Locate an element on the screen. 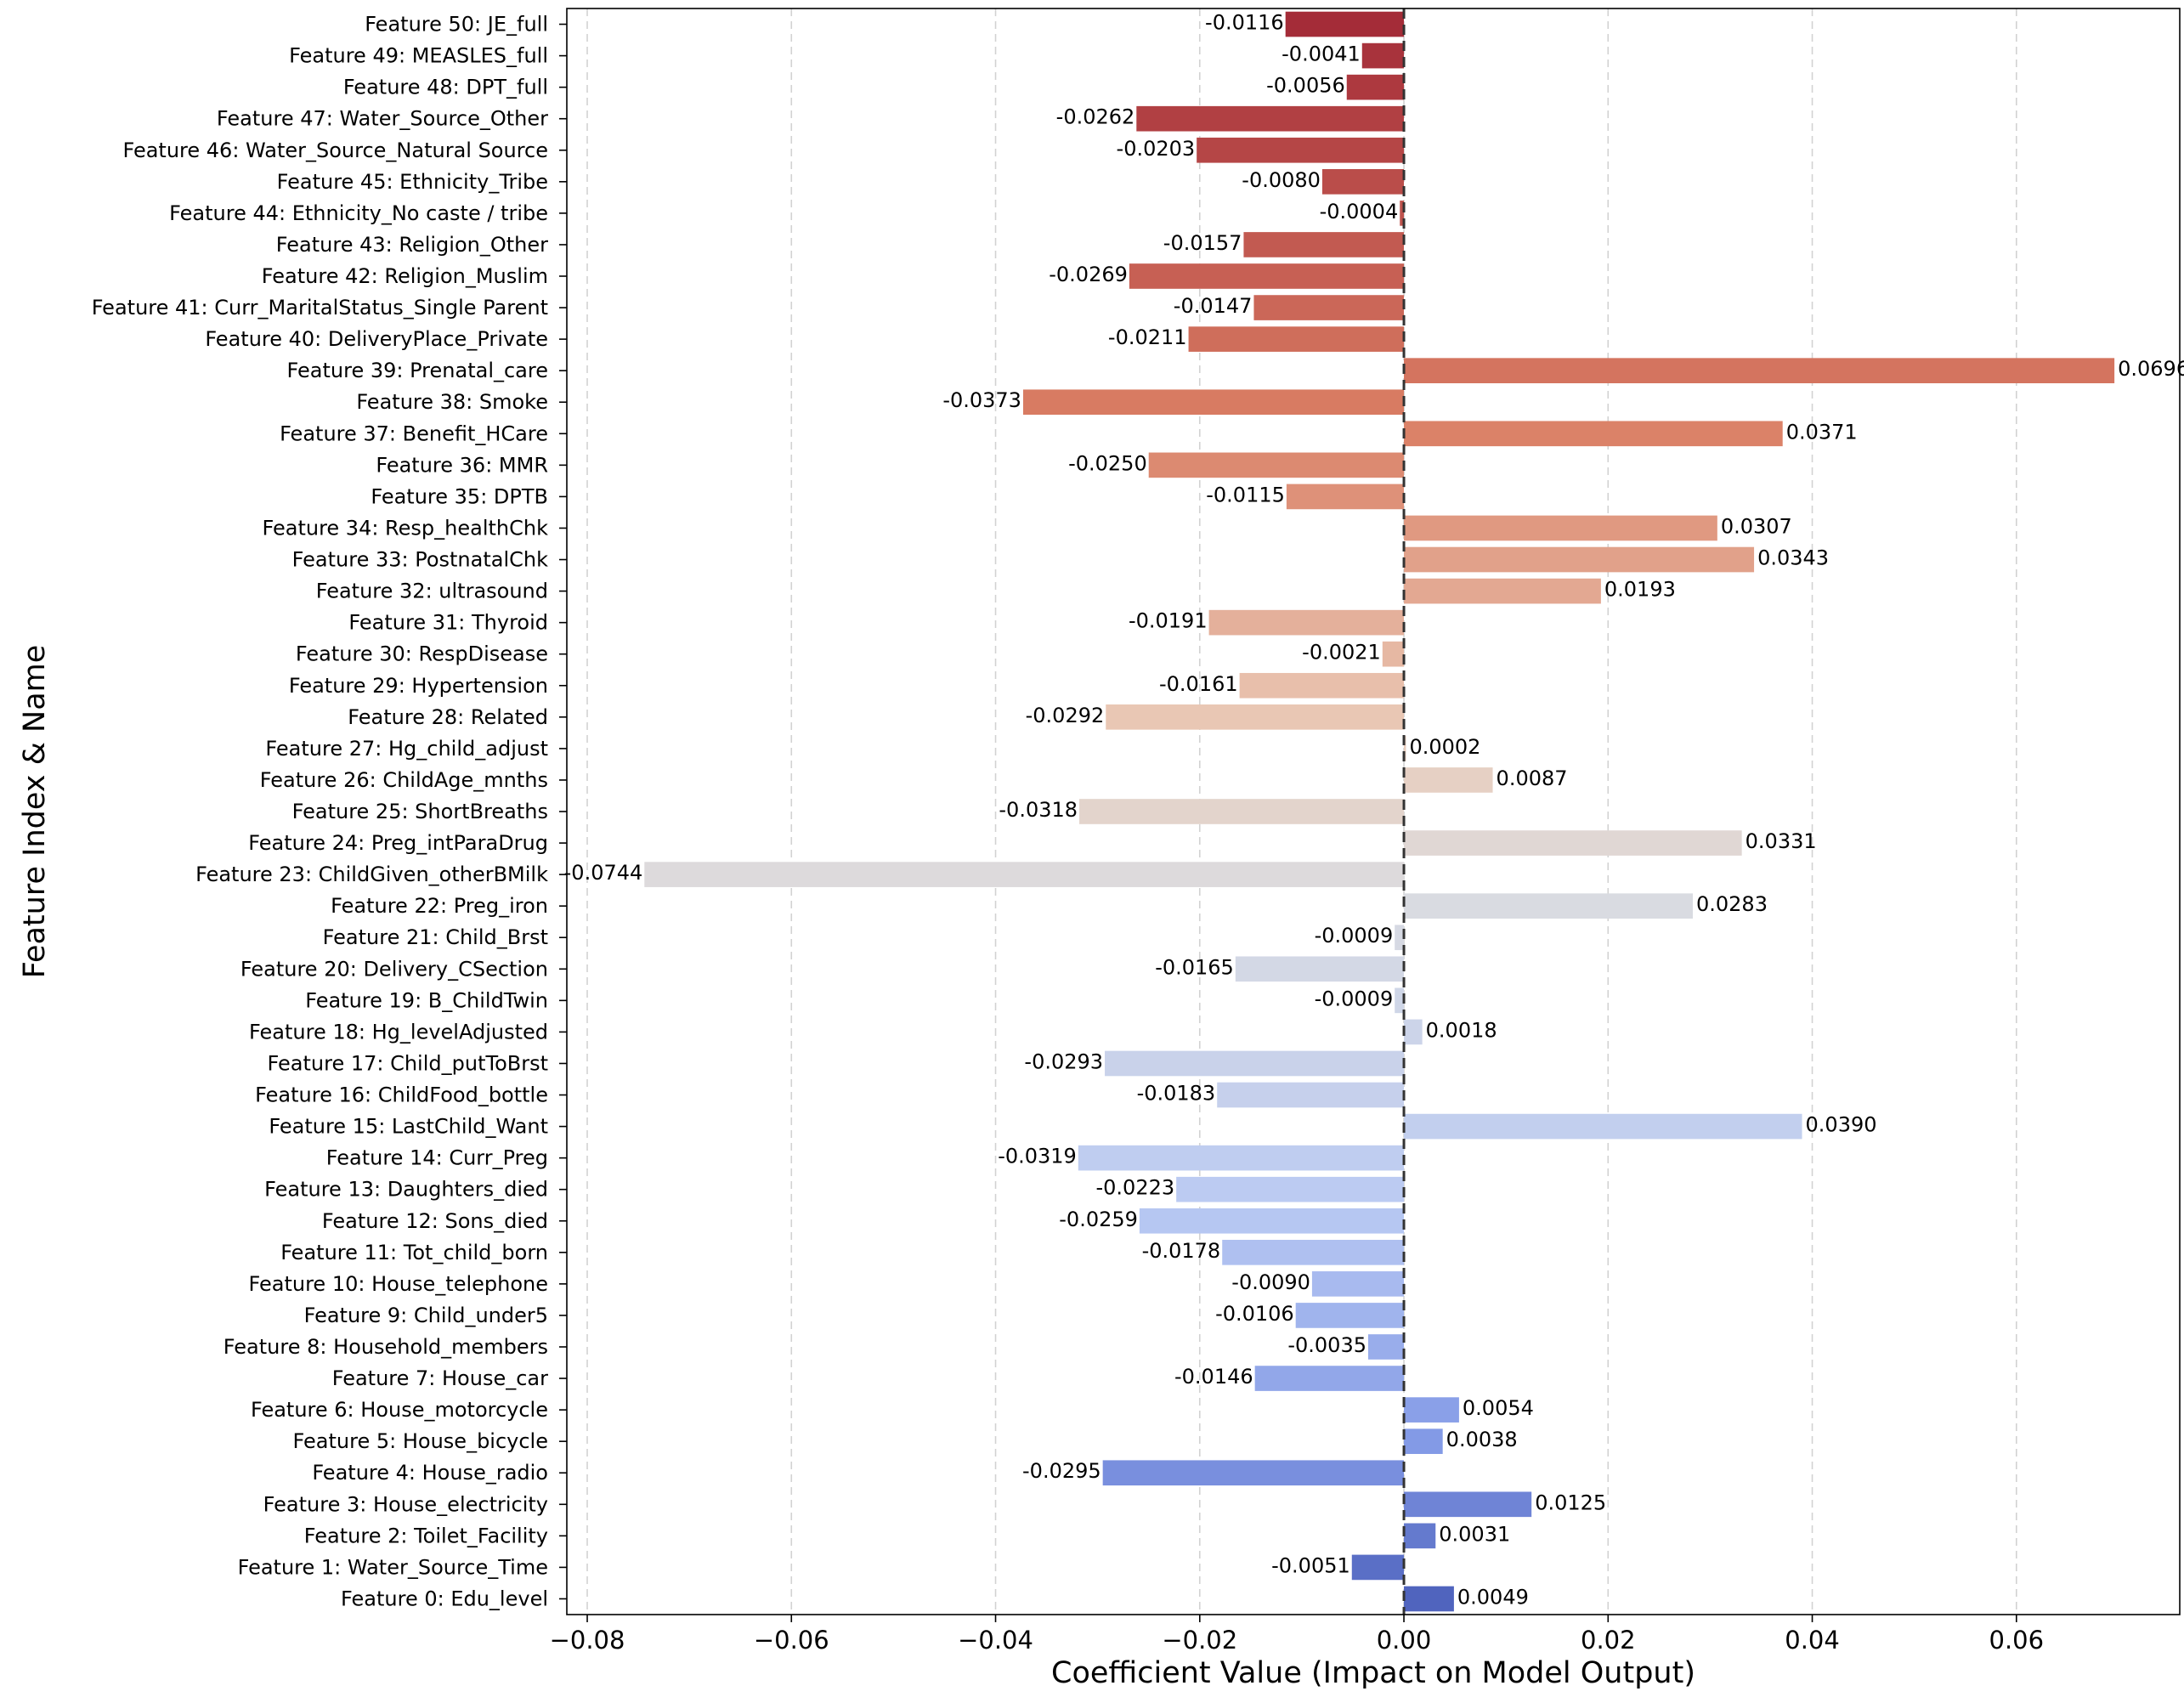 This screenshot has width=2184, height=1697. bar-value-label: -0.0183 is located at coordinates (1176, 1094).